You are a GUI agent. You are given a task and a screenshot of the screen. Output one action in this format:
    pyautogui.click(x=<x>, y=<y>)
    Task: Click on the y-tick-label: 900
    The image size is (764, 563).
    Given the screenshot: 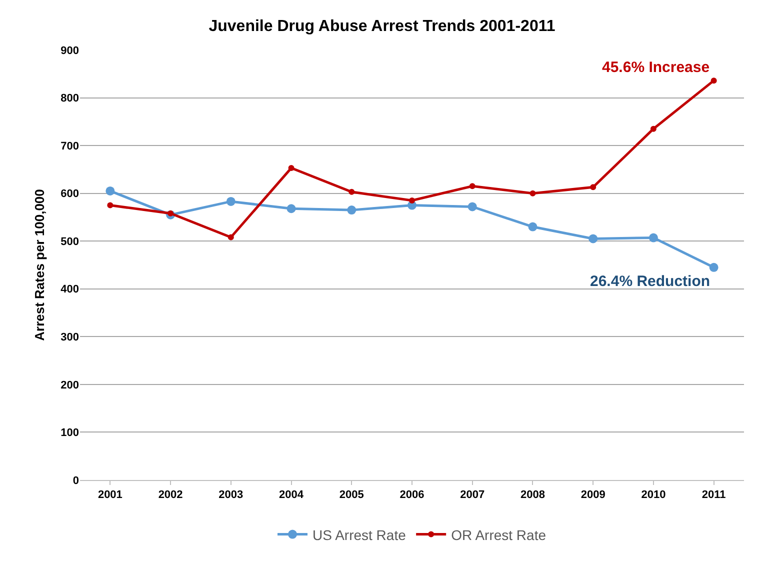 What is the action you would take?
    pyautogui.click(x=69, y=50)
    